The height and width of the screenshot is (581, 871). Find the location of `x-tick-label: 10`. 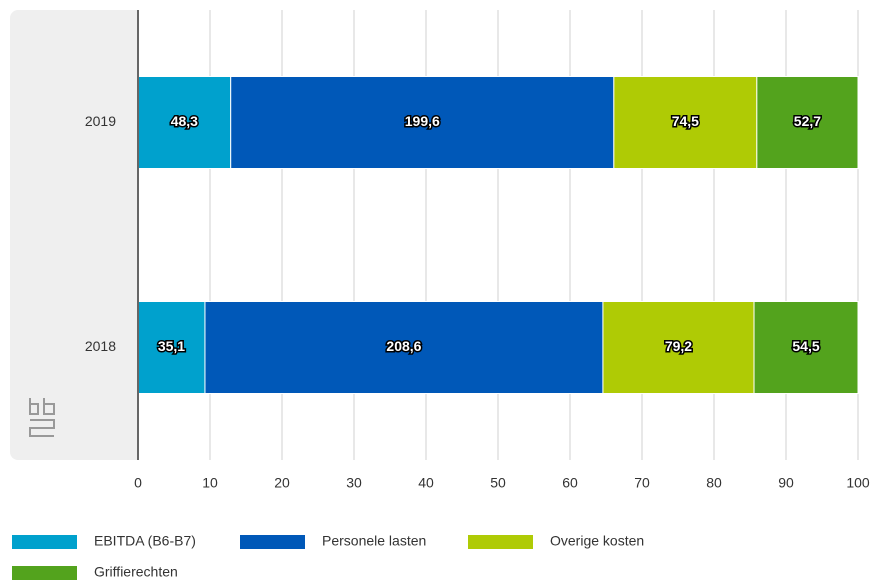

x-tick-label: 10 is located at coordinates (210, 483).